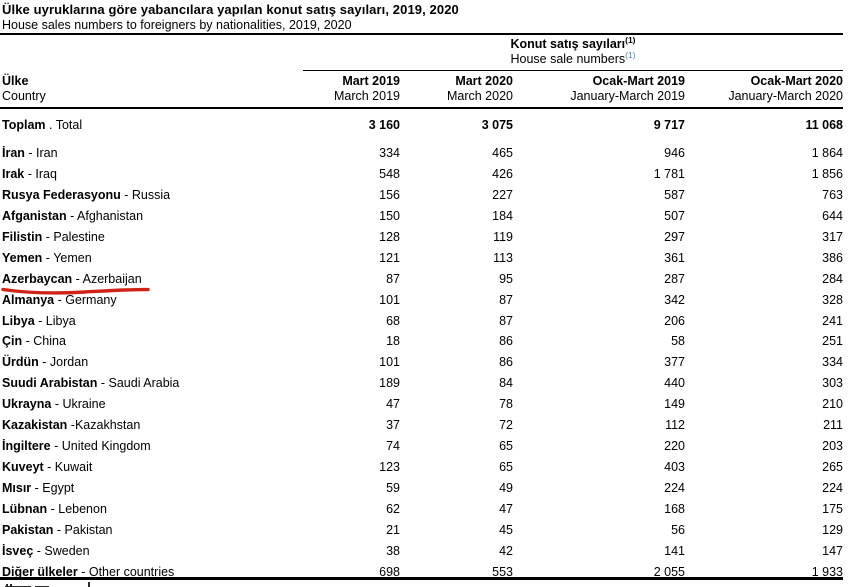  What do you see at coordinates (371, 81) in the screenshot?
I see `column-header-tr: Mart 2019` at bounding box center [371, 81].